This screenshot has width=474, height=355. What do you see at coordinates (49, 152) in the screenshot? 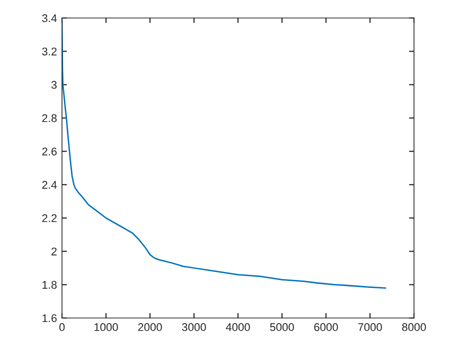
I see `y-tick-label: 2.6` at bounding box center [49, 152].